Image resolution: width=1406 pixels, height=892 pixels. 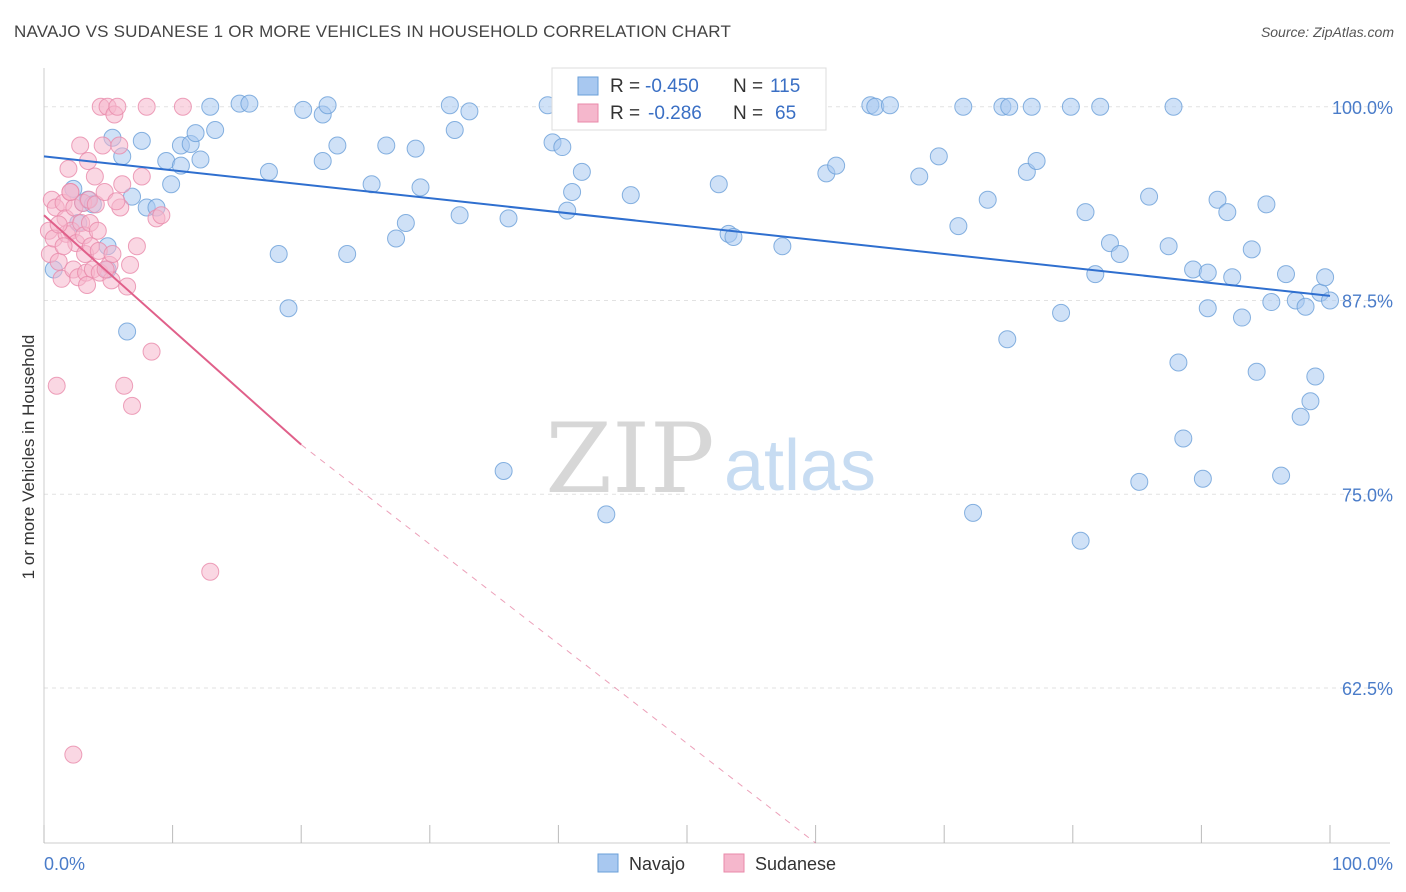 I want to click on legend-sudanese-label: Sudanese, so click(x=795, y=864).